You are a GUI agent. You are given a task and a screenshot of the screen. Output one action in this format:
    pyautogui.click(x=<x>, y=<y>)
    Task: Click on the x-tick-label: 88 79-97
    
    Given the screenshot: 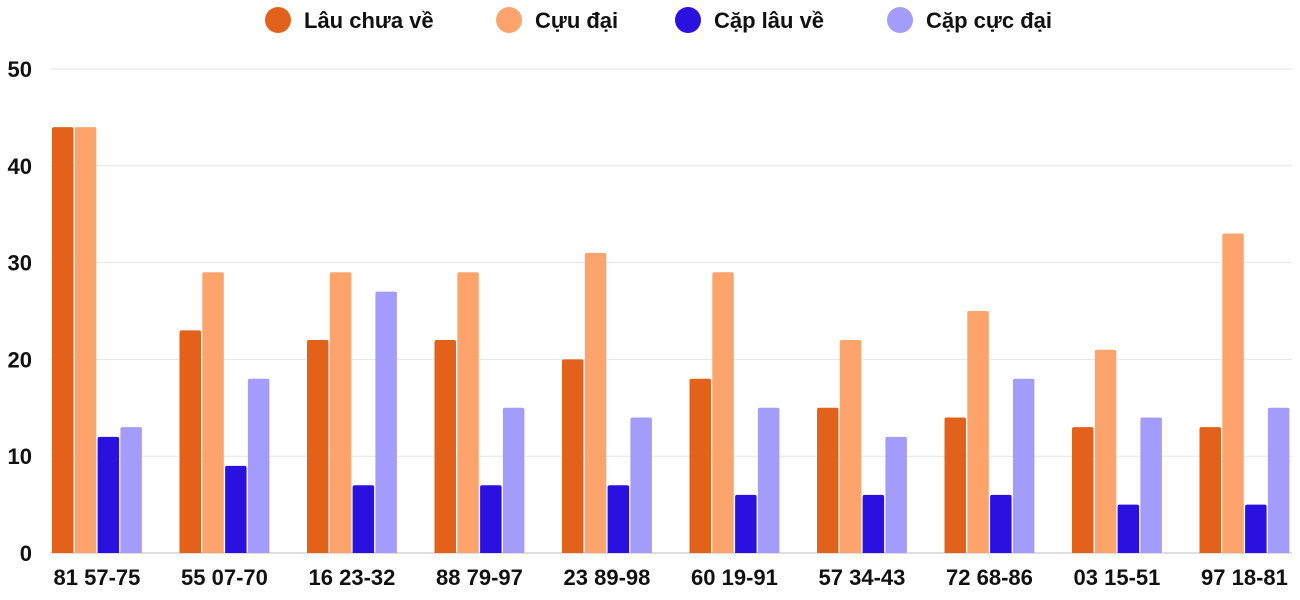 What is the action you would take?
    pyautogui.click(x=479, y=577)
    